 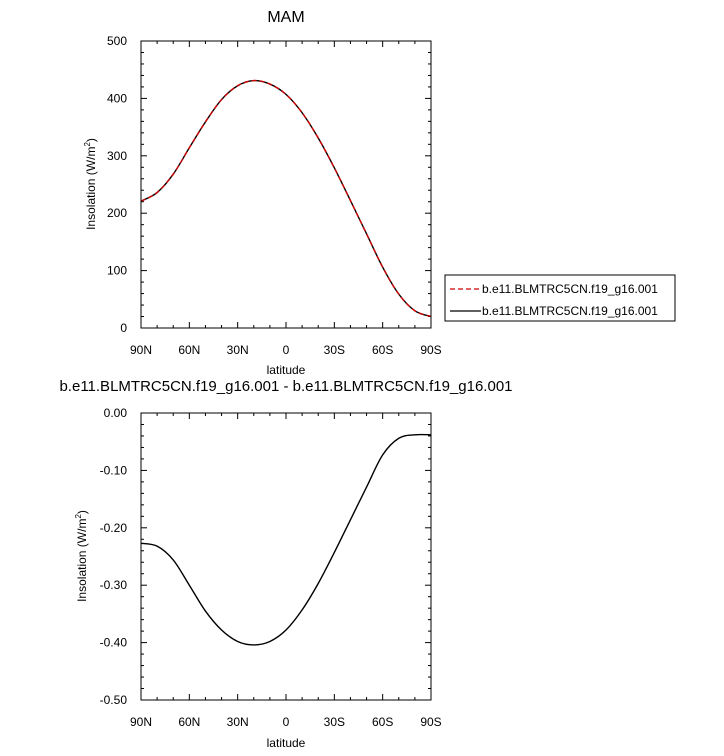 I want to click on bottom-y-axis-label: Insolation (W/m2), so click(x=81, y=556).